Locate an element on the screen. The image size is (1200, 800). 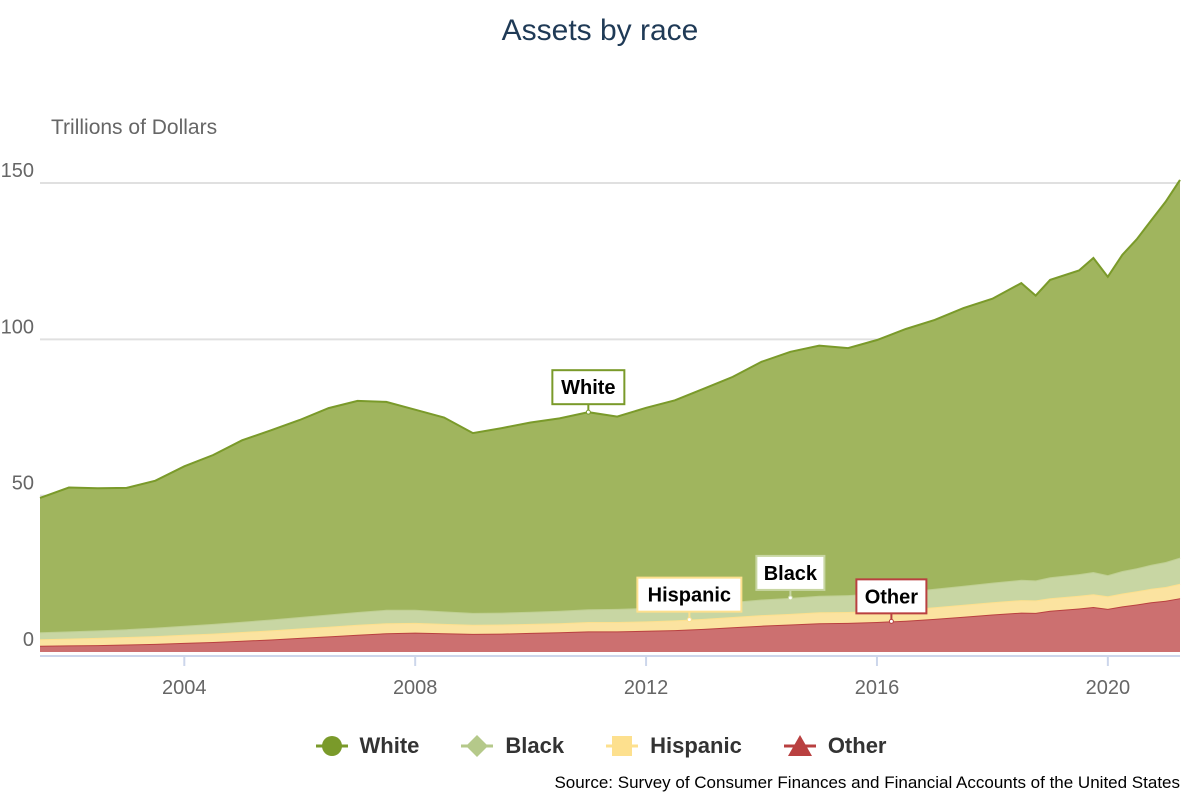
y-axis-label: Trillions of Dollars is located at coordinates (134, 127).